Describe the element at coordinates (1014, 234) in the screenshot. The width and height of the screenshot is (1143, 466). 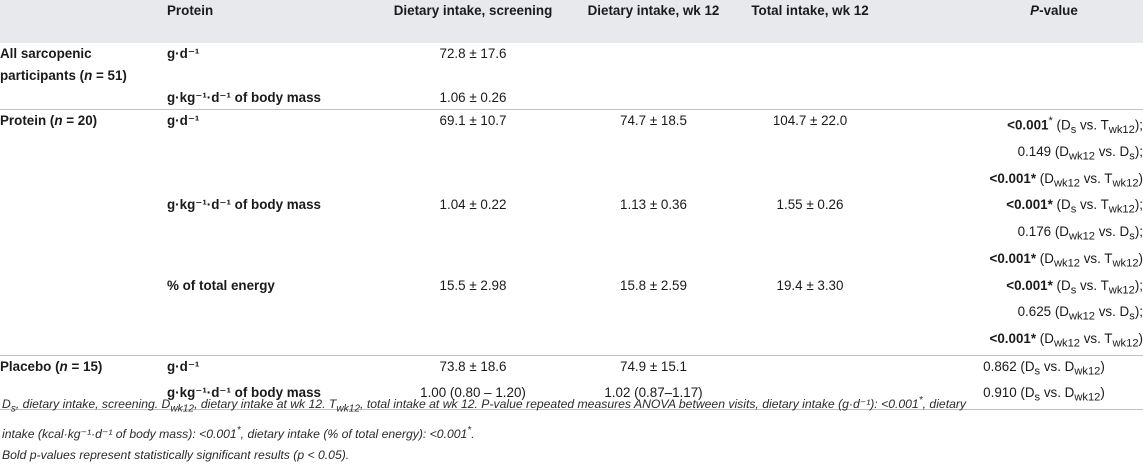
I see `p-value-line: 0.176 (Dwk12 vs. Ds);` at that location.